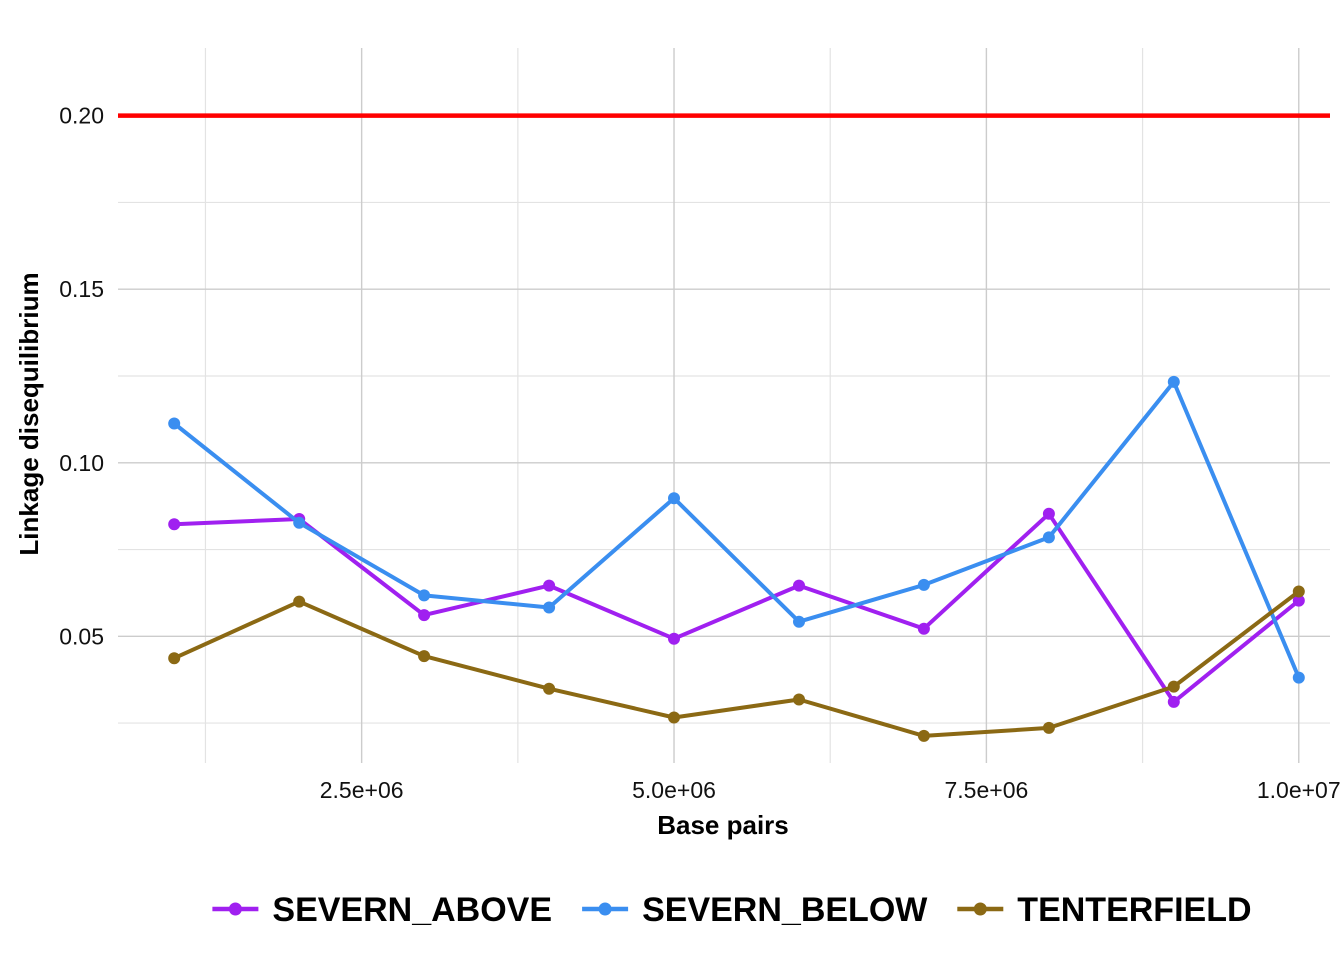 The width and height of the screenshot is (1344, 965). I want to click on y-tick-label: 0.05, so click(81, 636).